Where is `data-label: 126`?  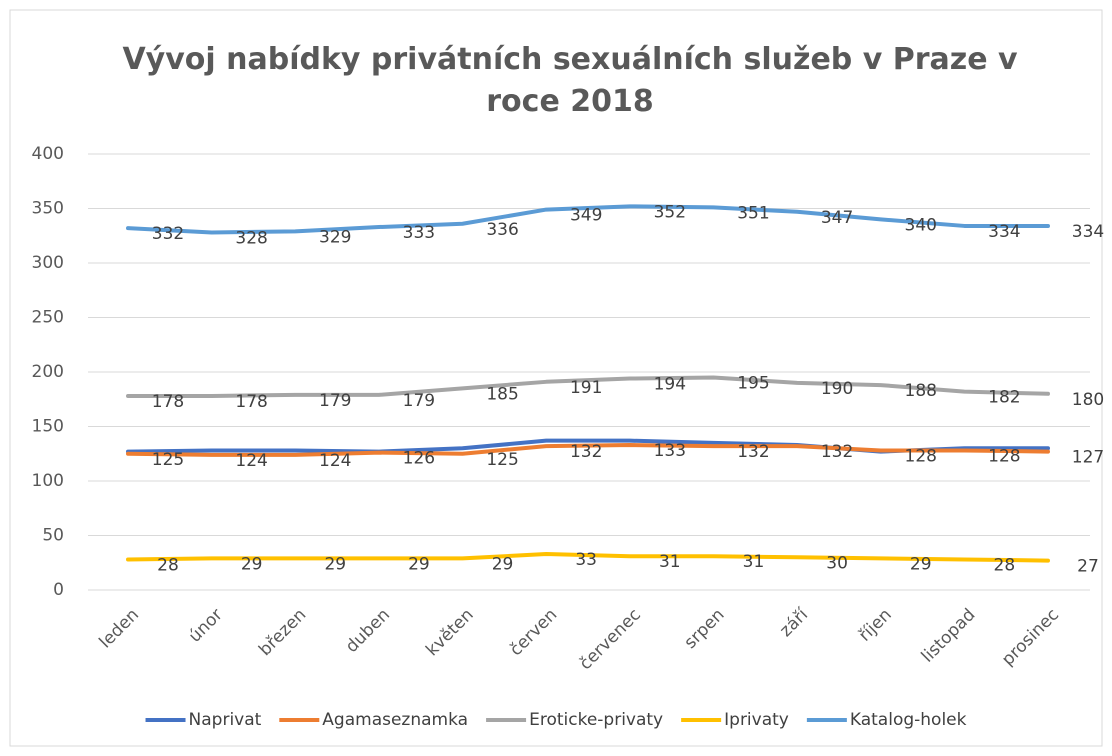 data-label: 126 is located at coordinates (419, 459).